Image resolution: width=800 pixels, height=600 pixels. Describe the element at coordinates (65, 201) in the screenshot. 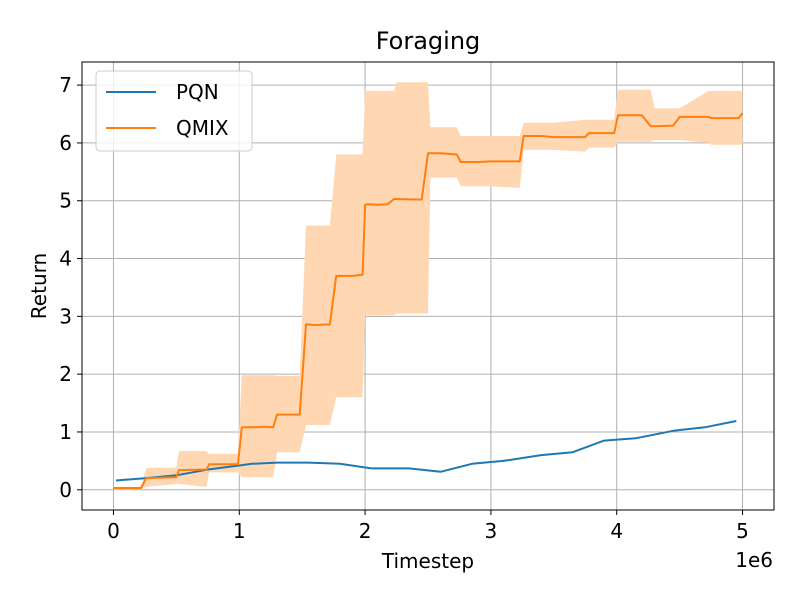

I see `y-tick-label: 5` at that location.